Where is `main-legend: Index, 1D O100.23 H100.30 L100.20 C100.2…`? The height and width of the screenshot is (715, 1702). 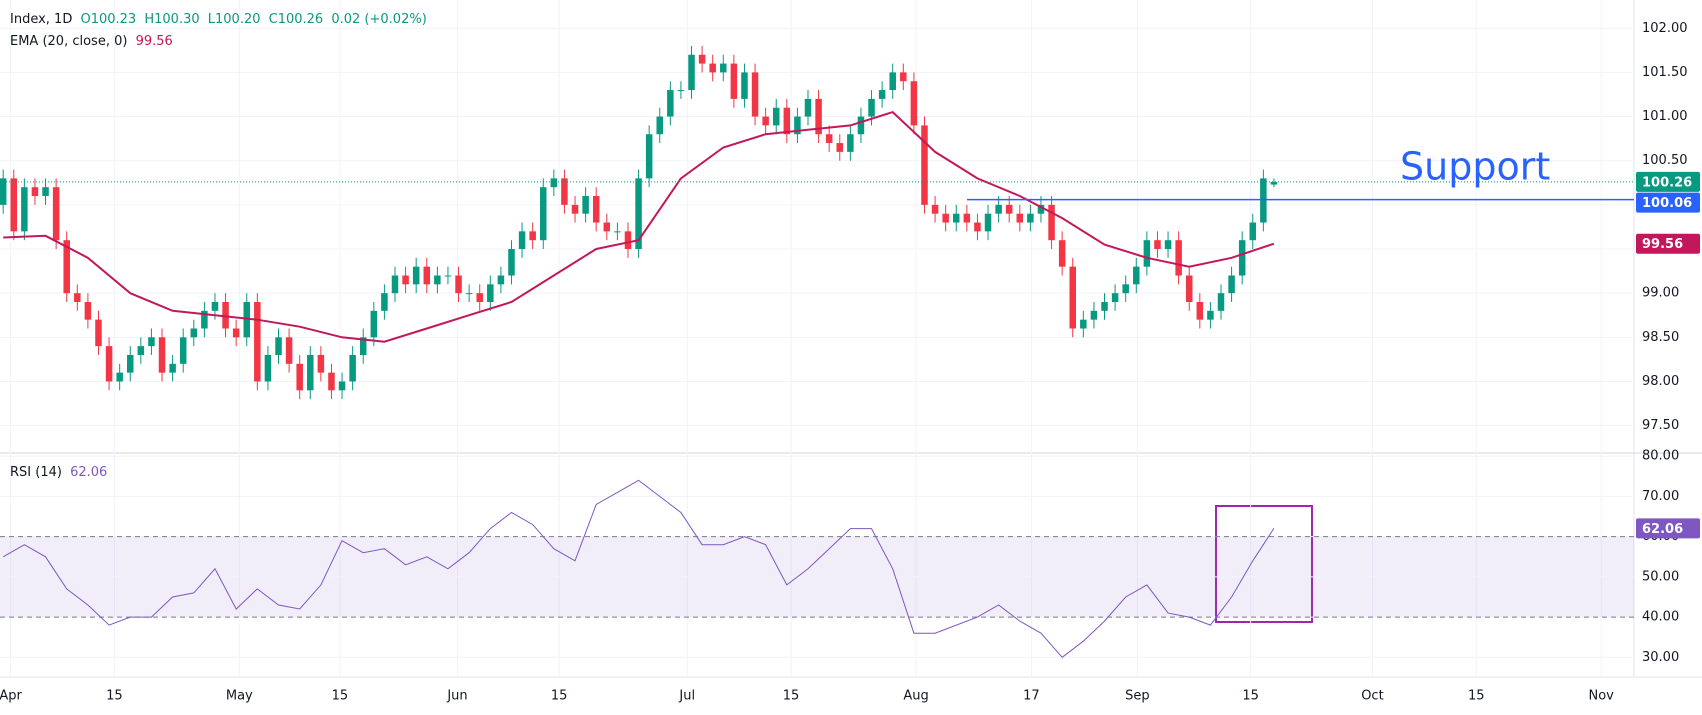 main-legend: Index, 1D O100.23 H100.30 L100.20 C100.2… is located at coordinates (220, 19).